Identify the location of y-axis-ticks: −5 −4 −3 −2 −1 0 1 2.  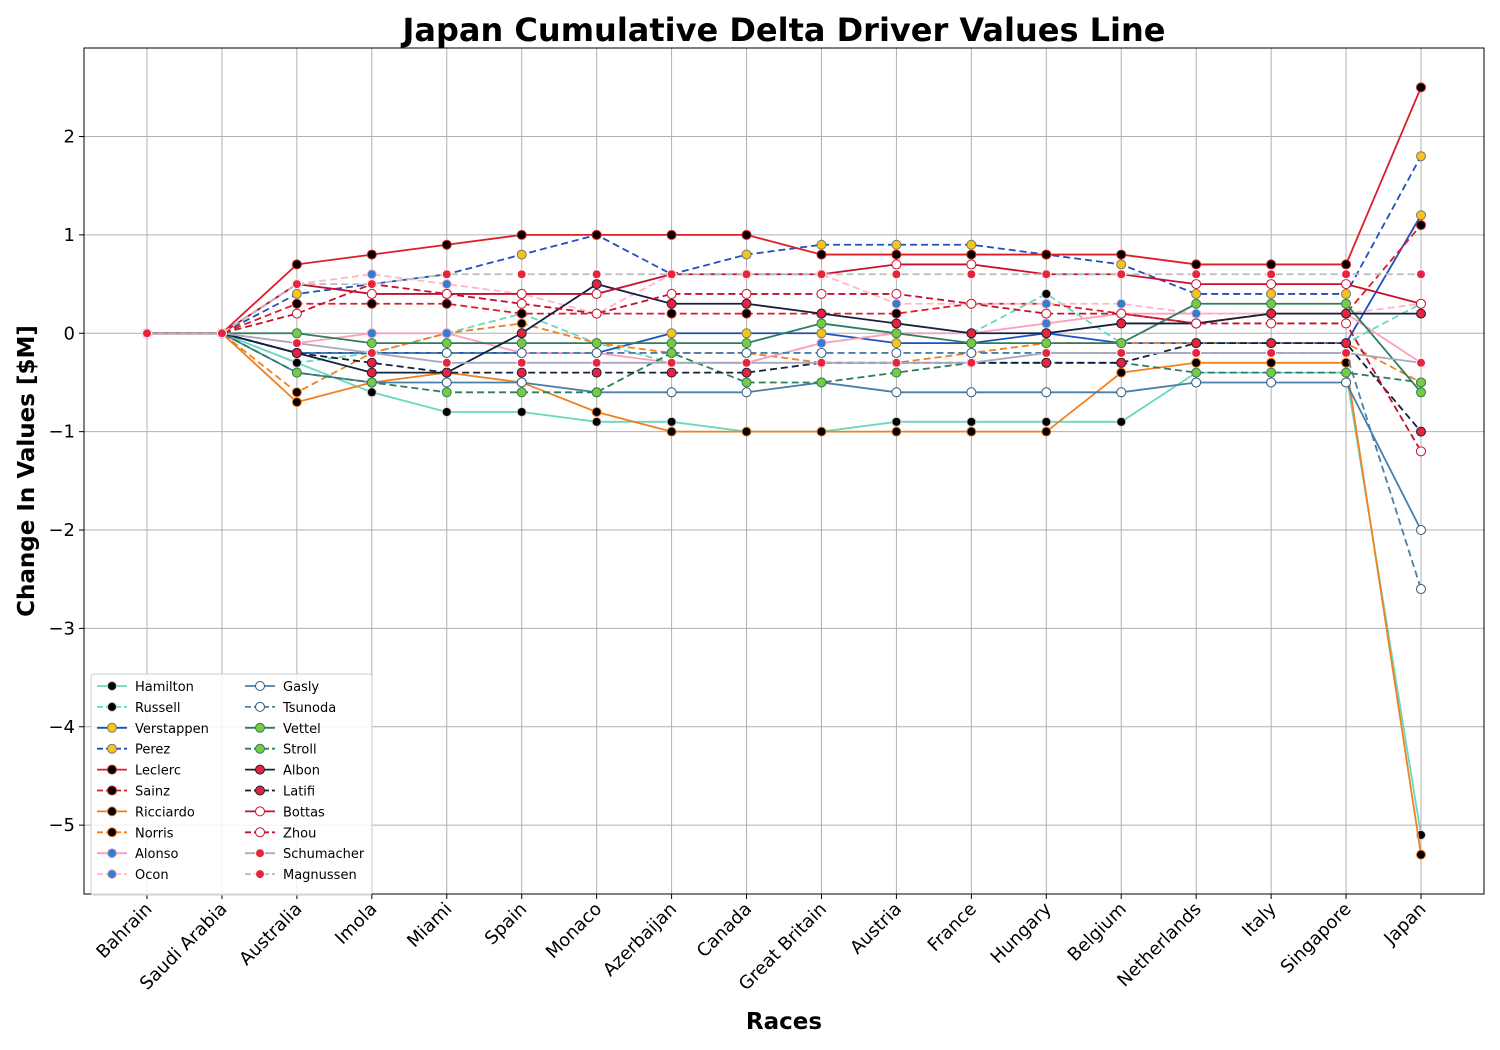
(66, 481).